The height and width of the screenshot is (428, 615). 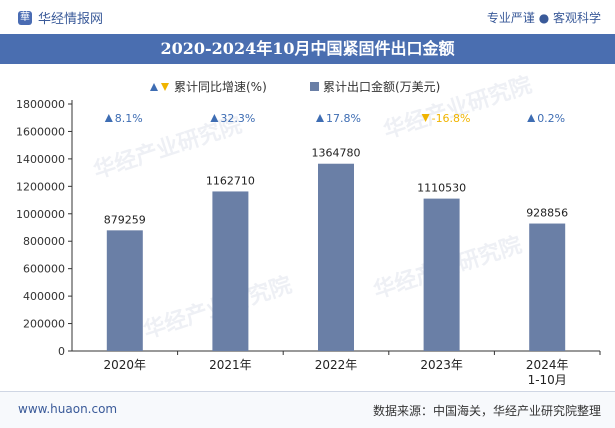 What do you see at coordinates (295, 86) in the screenshot?
I see `legend: 累计同比增速(%) 累计出口金额(万美元)` at bounding box center [295, 86].